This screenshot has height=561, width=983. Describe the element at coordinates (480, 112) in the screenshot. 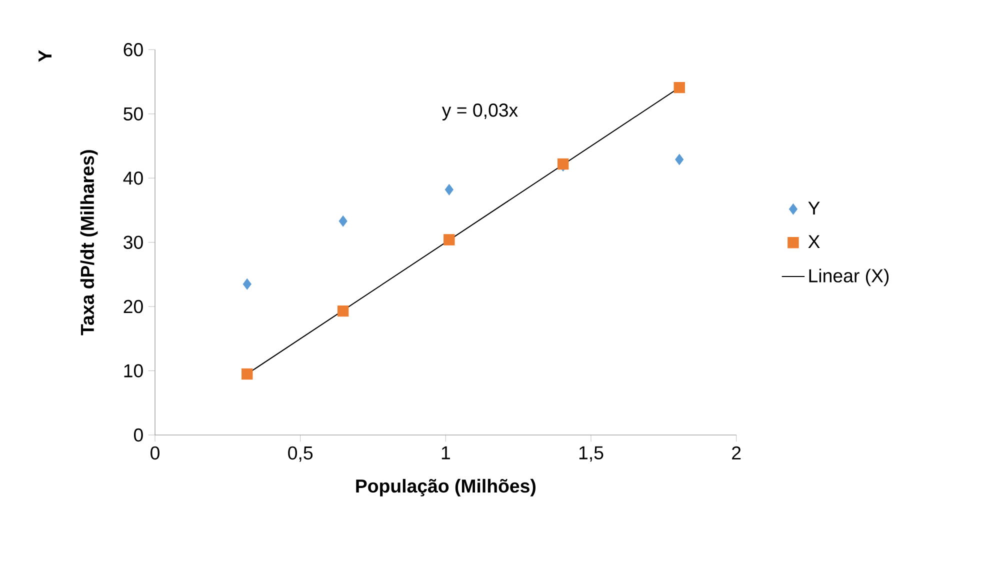

I see `annotation: y = 0,03x` at that location.